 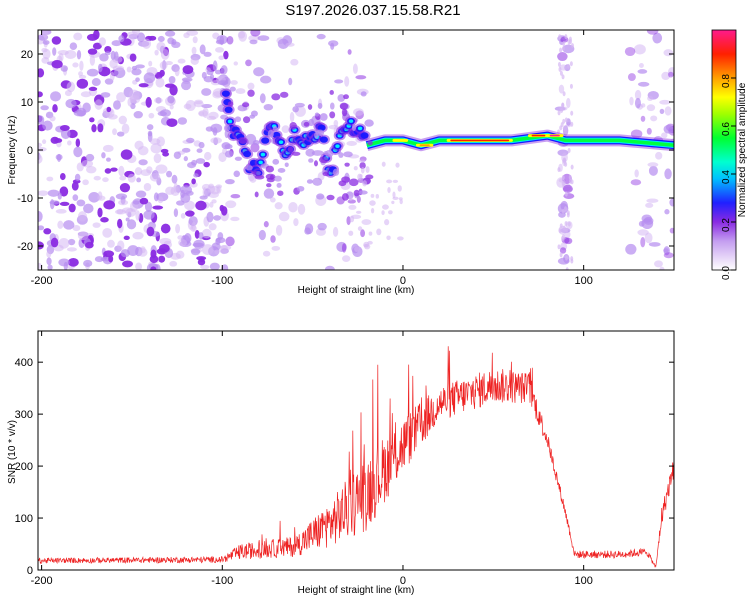 I want to click on spectrogram-x-label: Height of straight line (km), so click(x=356, y=290).